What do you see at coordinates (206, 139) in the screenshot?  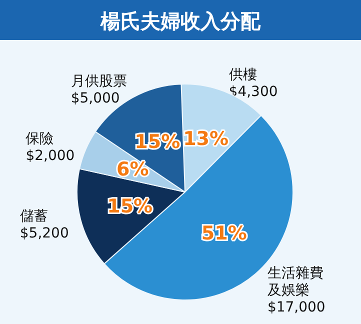 I see `data-label: 13%` at bounding box center [206, 139].